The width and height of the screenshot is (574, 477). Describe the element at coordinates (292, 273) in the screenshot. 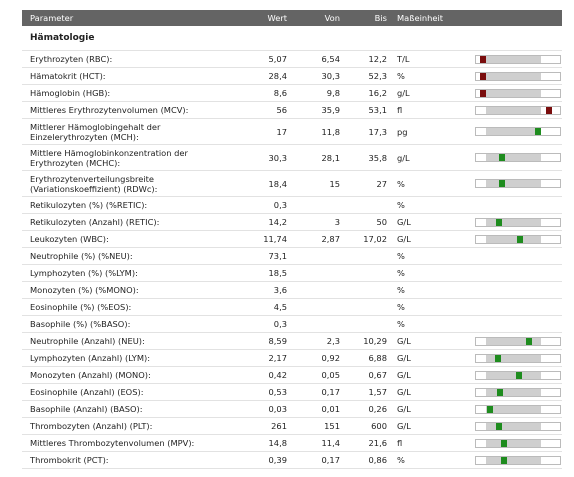

I see `result-row: Lymphozyten (%) (%LYM): 18,5%` at that location.